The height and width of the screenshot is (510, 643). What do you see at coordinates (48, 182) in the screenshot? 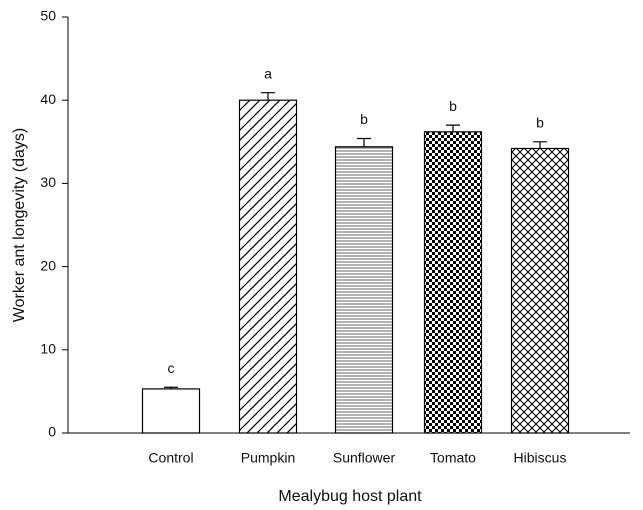
I see `y-tick-label: 30` at bounding box center [48, 182].